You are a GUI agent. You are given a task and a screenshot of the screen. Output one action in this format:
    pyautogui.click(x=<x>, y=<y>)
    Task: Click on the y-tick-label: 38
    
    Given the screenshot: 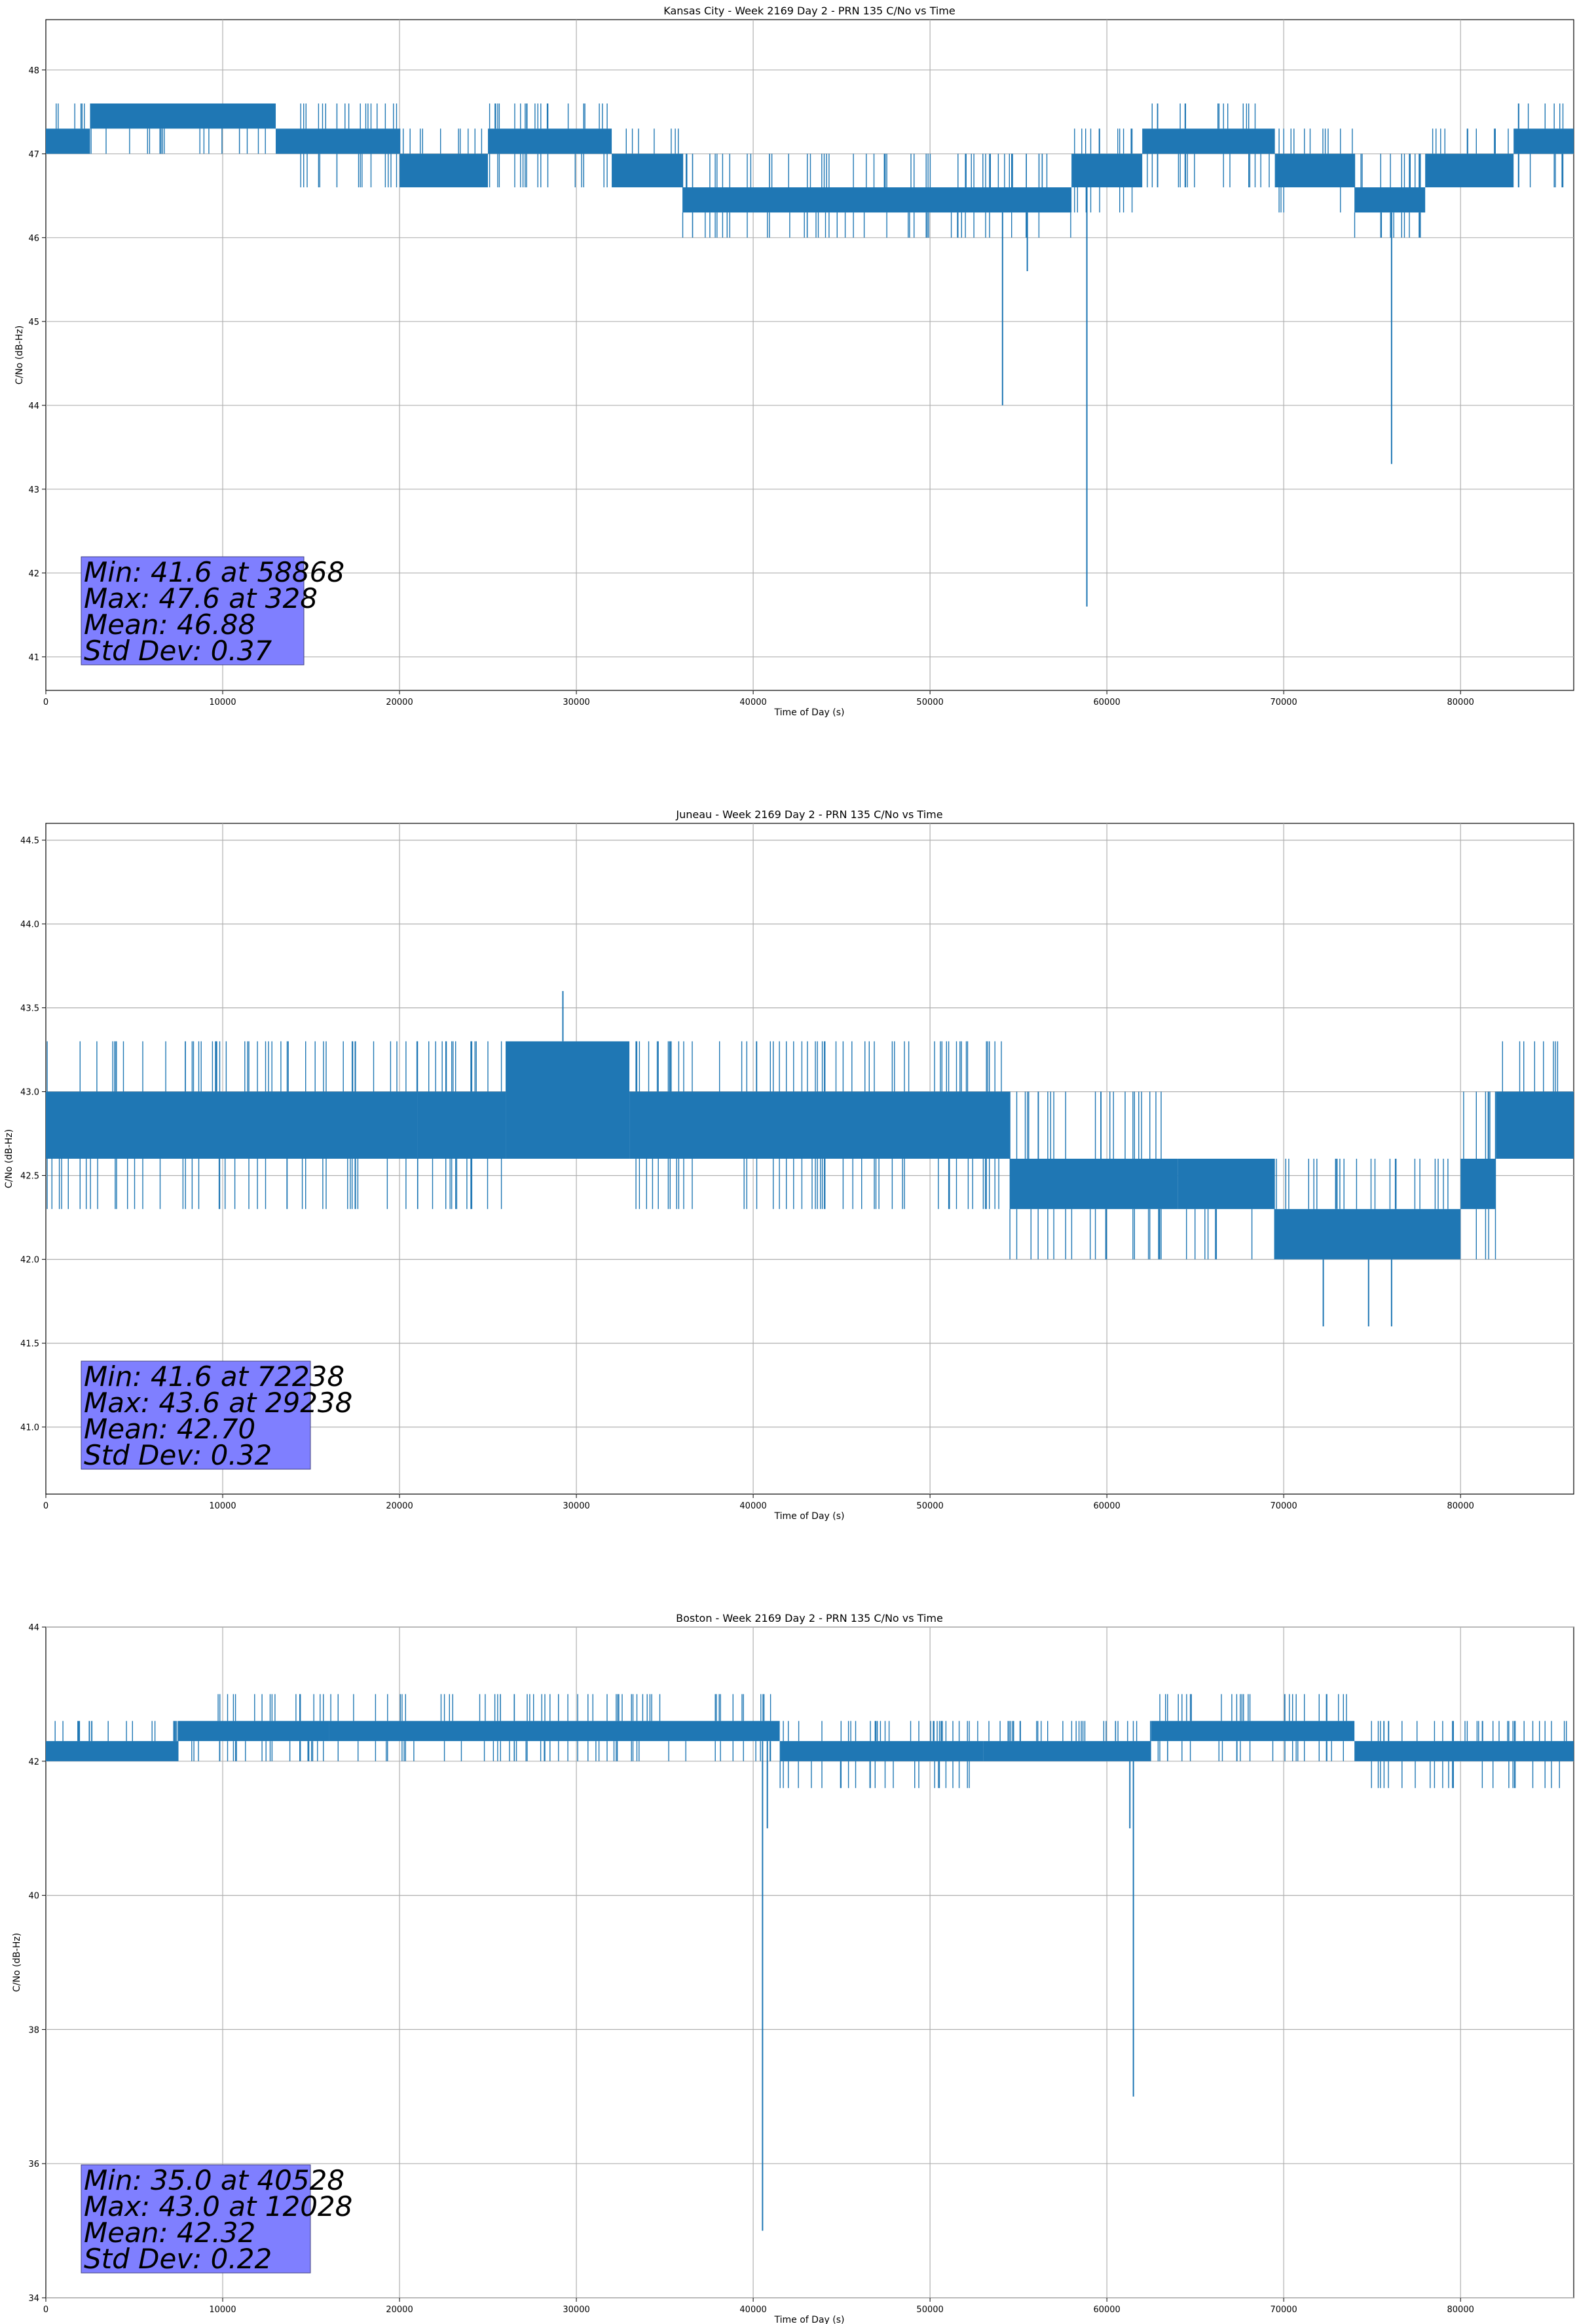 What is the action you would take?
    pyautogui.click(x=33, y=2030)
    